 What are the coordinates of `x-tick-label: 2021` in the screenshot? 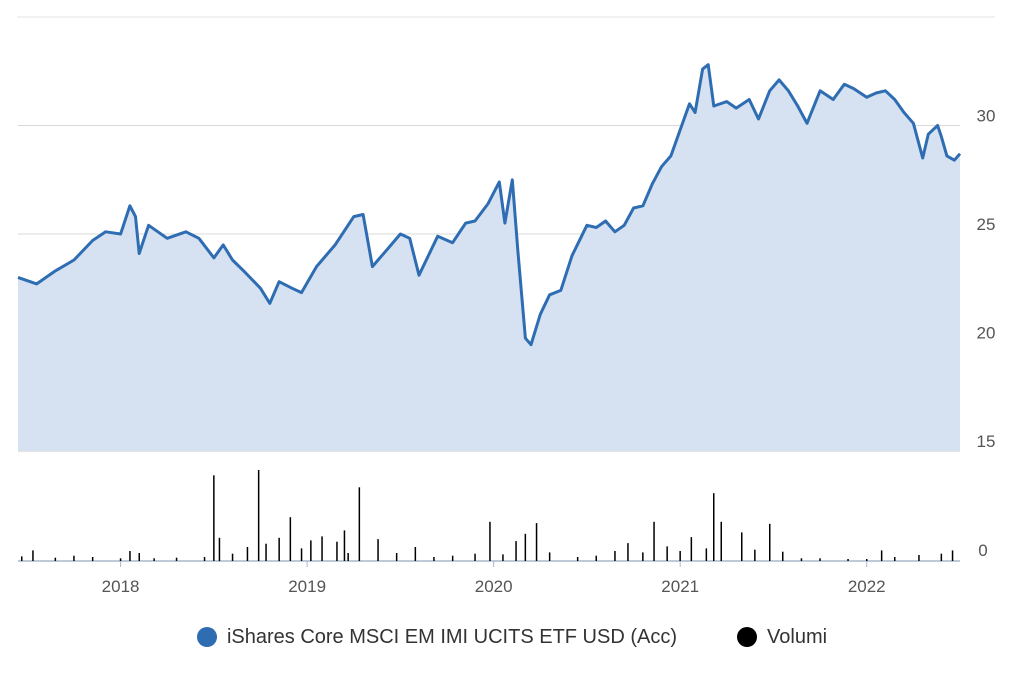 It's located at (680, 586).